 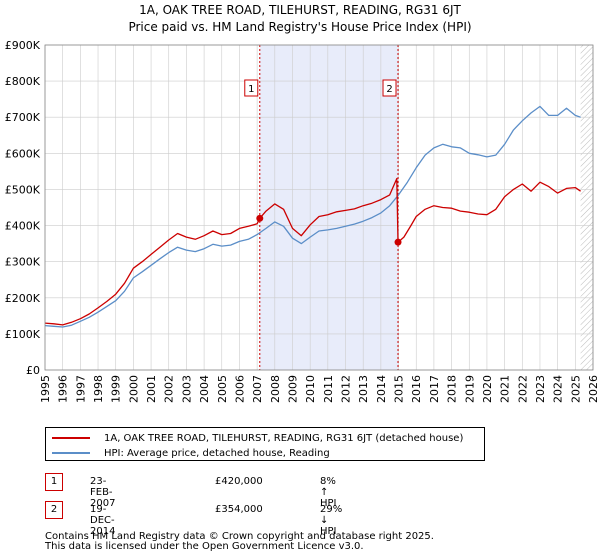 I want to click on x-tick-label: 2023, so click(x=540, y=389).